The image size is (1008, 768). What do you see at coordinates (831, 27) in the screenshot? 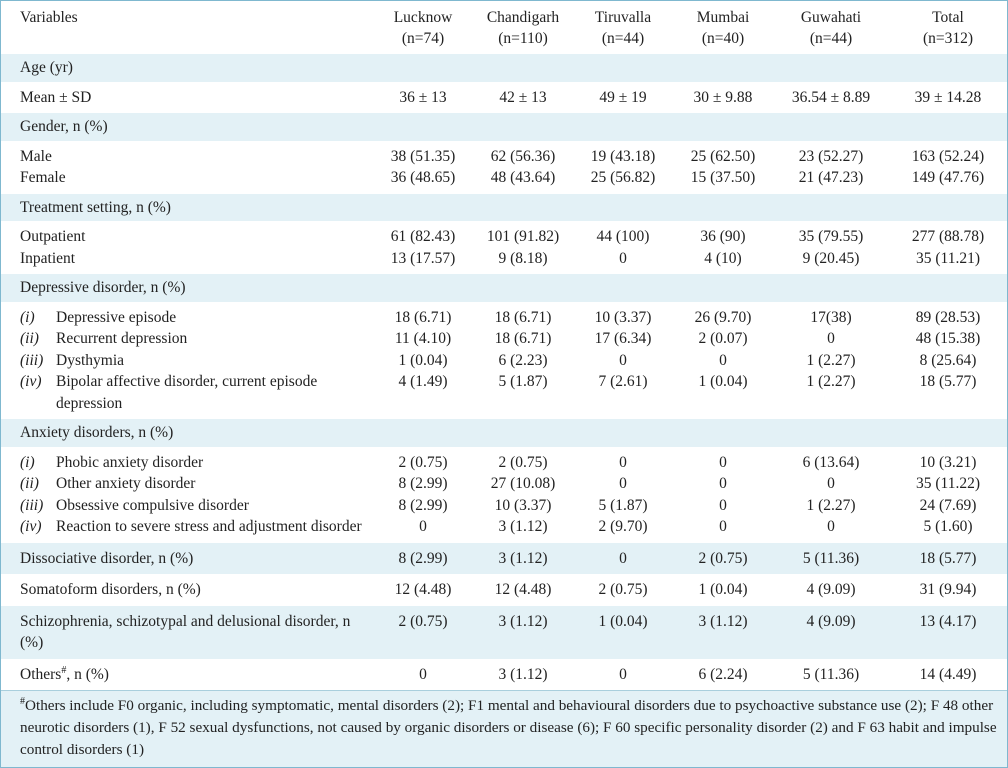
I see `header-col-guwahati: Guwahati (n=44)` at bounding box center [831, 27].